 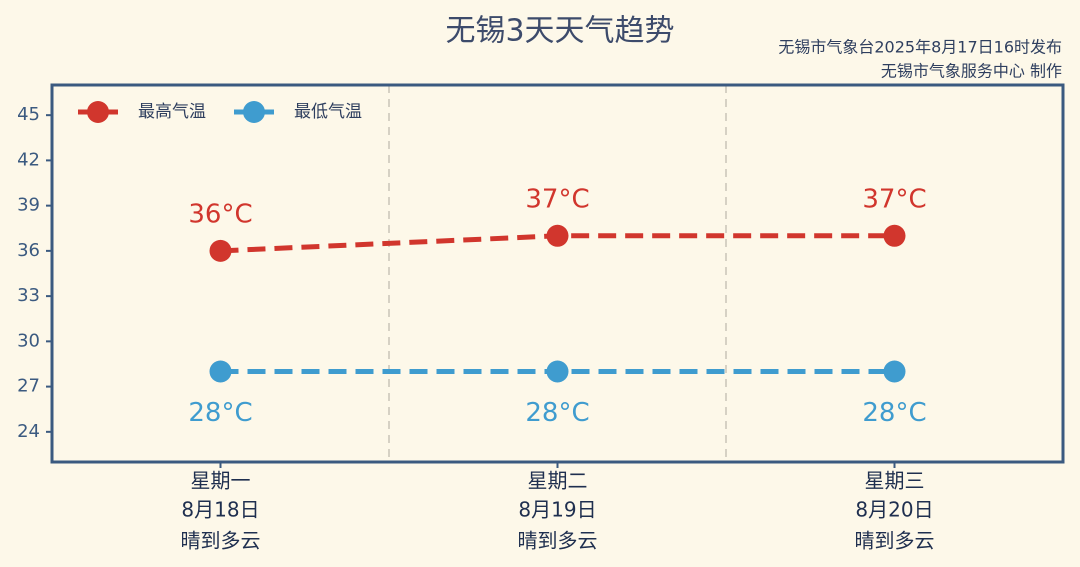 What do you see at coordinates (172, 112) in the screenshot?
I see `legend-label: 最高气温` at bounding box center [172, 112].